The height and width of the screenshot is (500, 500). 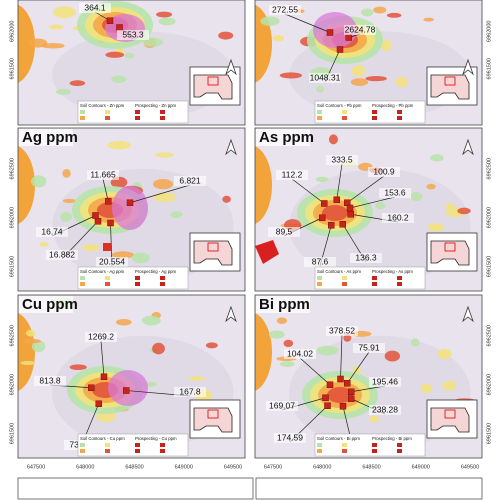 What do you see at coordinates (450, 81) in the screenshot?
I see `inset-focus` at bounding box center [450, 81].